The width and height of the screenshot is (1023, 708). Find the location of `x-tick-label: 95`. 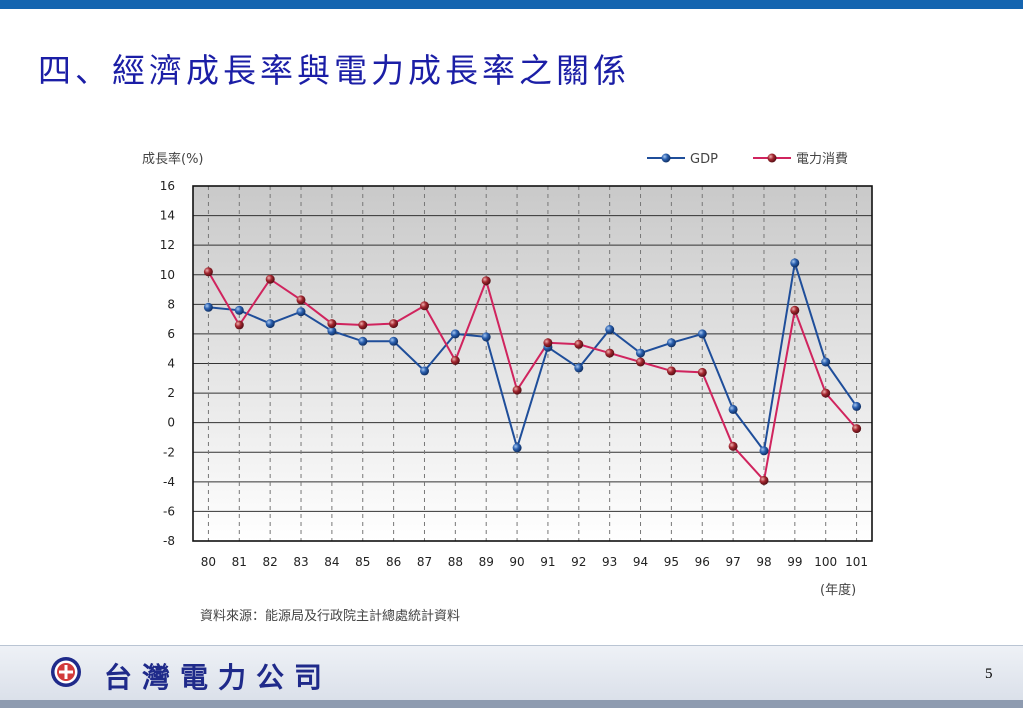

x-tick-label: 95 is located at coordinates (671, 562).